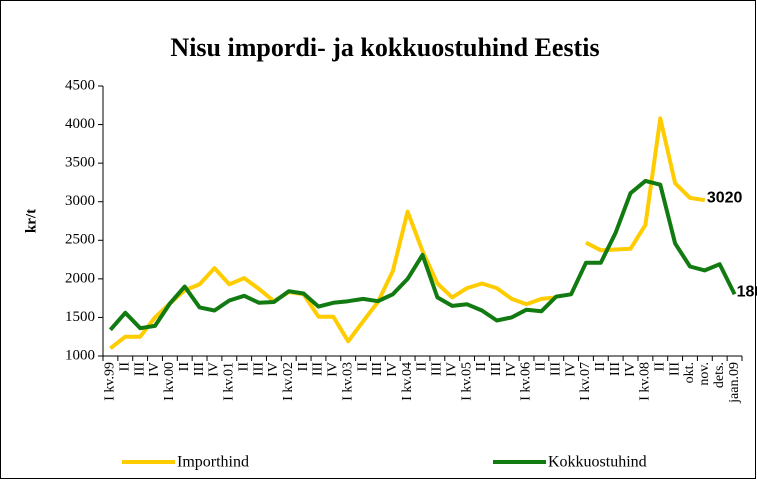  What do you see at coordinates (689, 372) in the screenshot?
I see `x-tick-label: okt.` at bounding box center [689, 372].